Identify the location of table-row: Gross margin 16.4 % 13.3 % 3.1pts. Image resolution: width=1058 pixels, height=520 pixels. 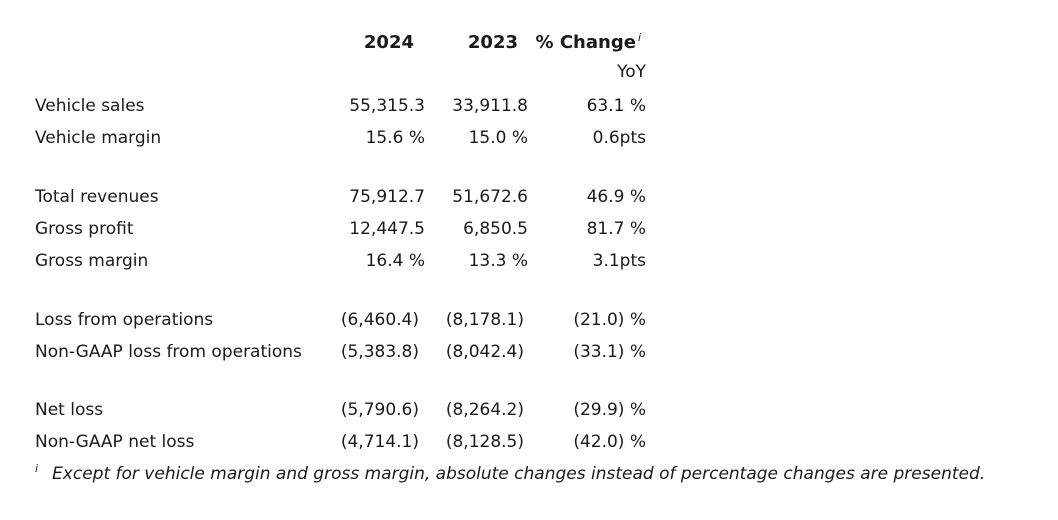
(529, 261).